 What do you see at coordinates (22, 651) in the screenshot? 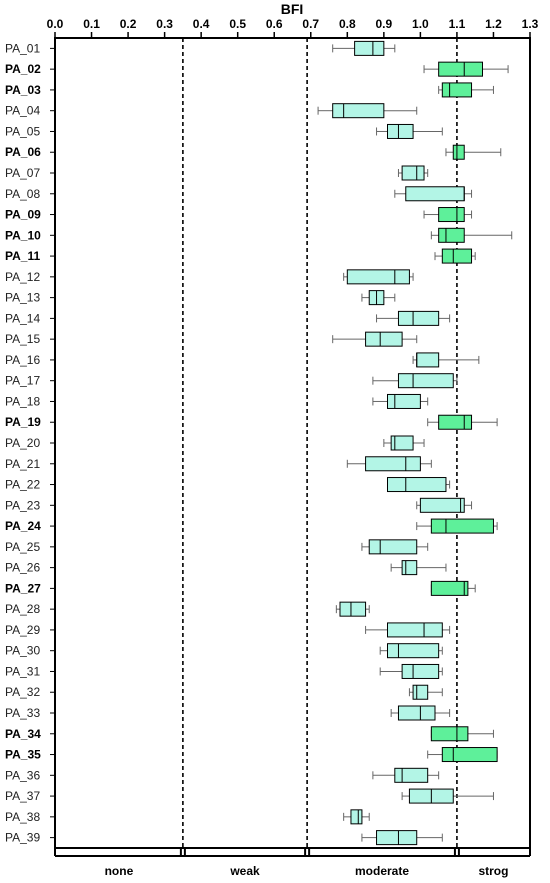
I see `category-label: PA_30` at bounding box center [22, 651].